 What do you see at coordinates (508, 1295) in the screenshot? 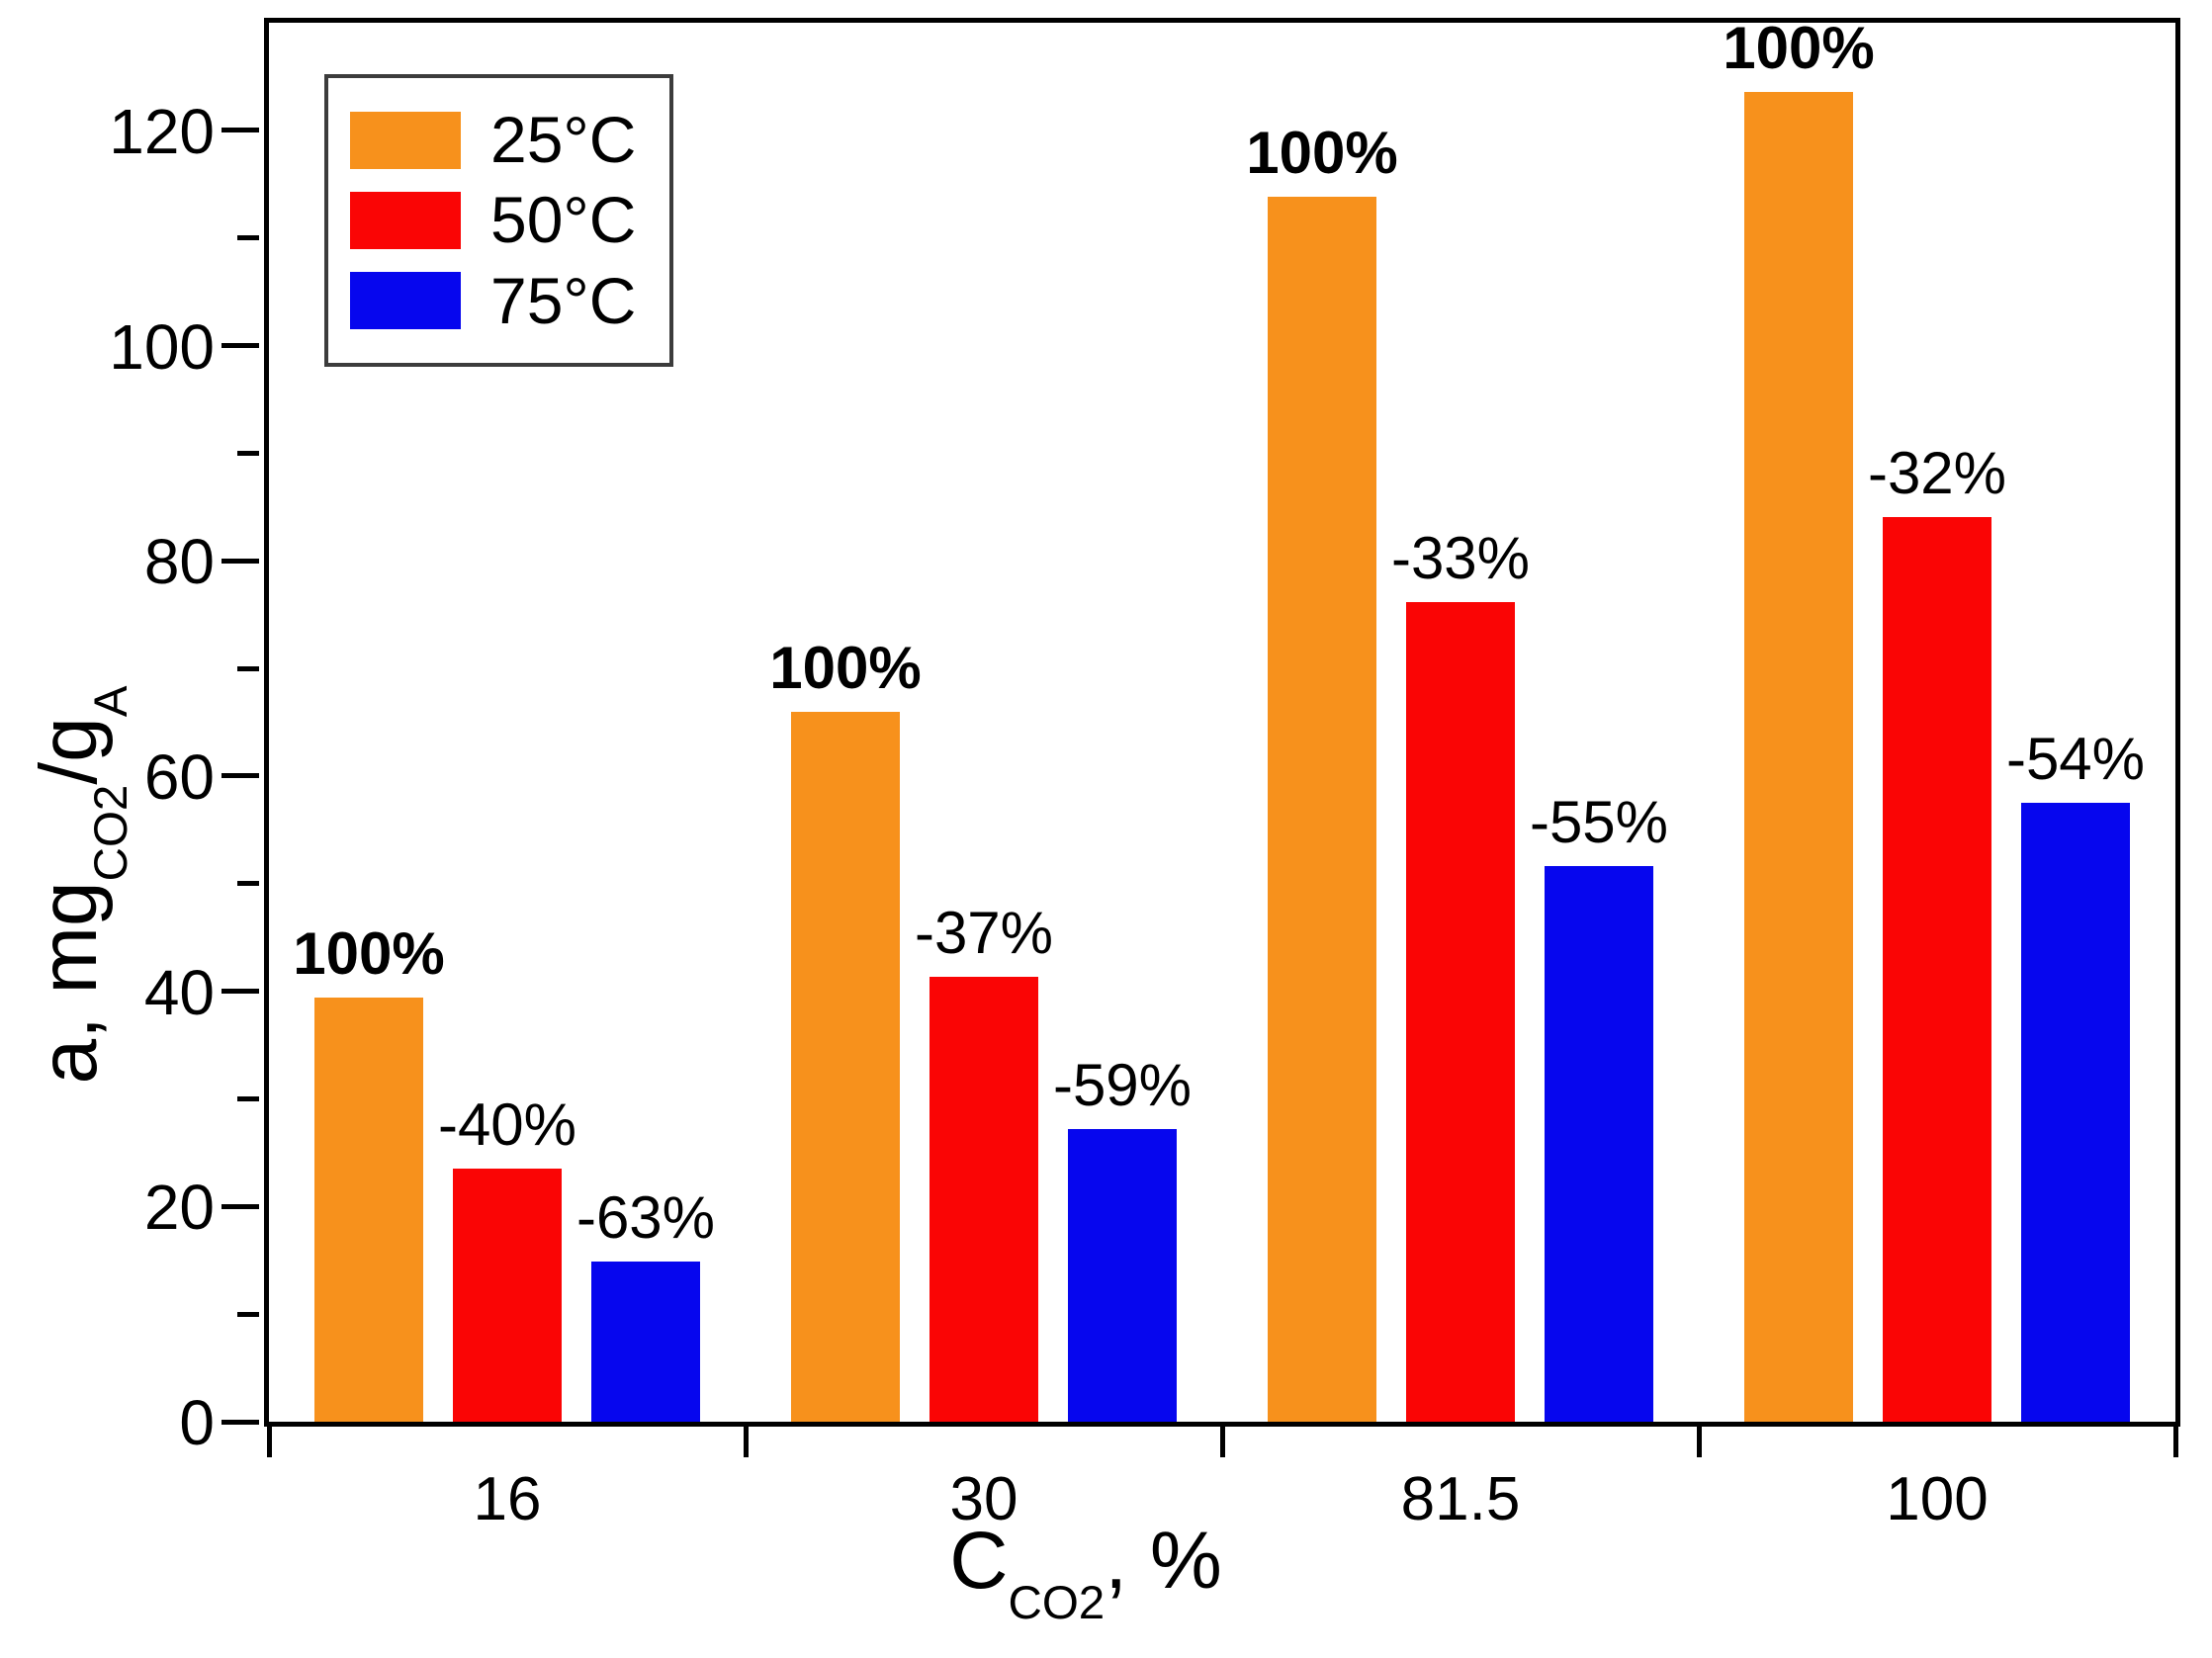
I see `bar-s1-c16` at bounding box center [508, 1295].